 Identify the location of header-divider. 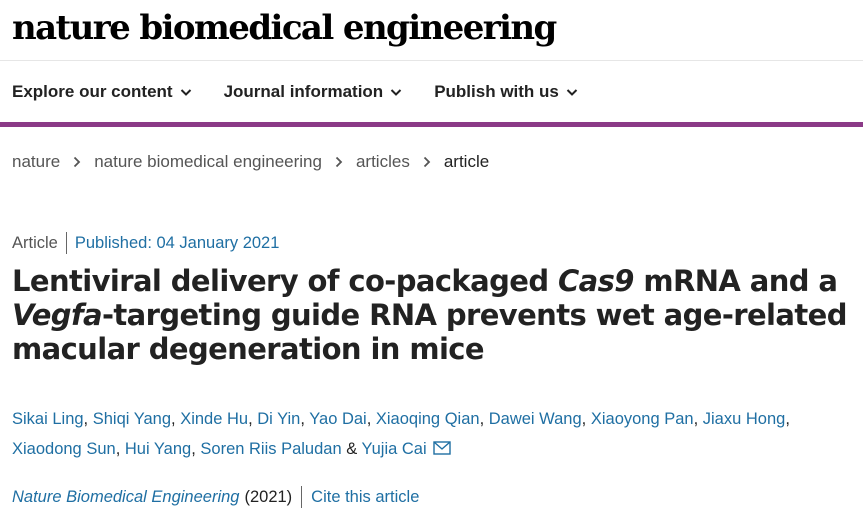
(431, 60).